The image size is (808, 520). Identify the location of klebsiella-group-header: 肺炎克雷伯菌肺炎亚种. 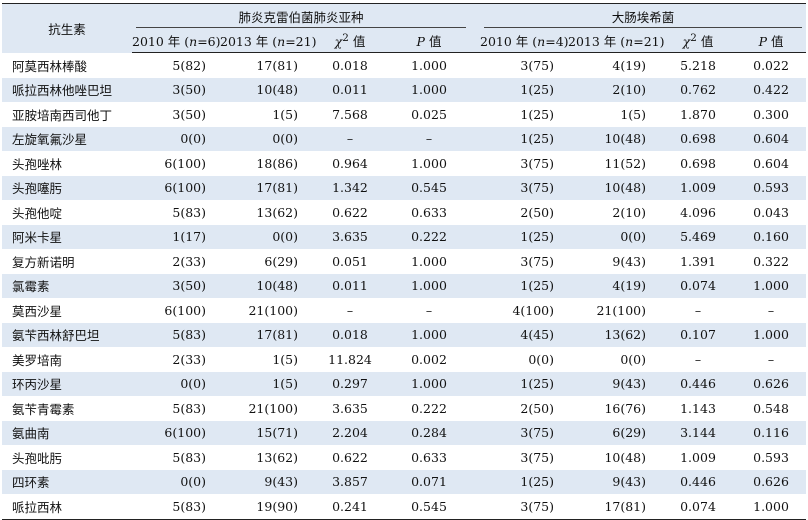
(301, 15).